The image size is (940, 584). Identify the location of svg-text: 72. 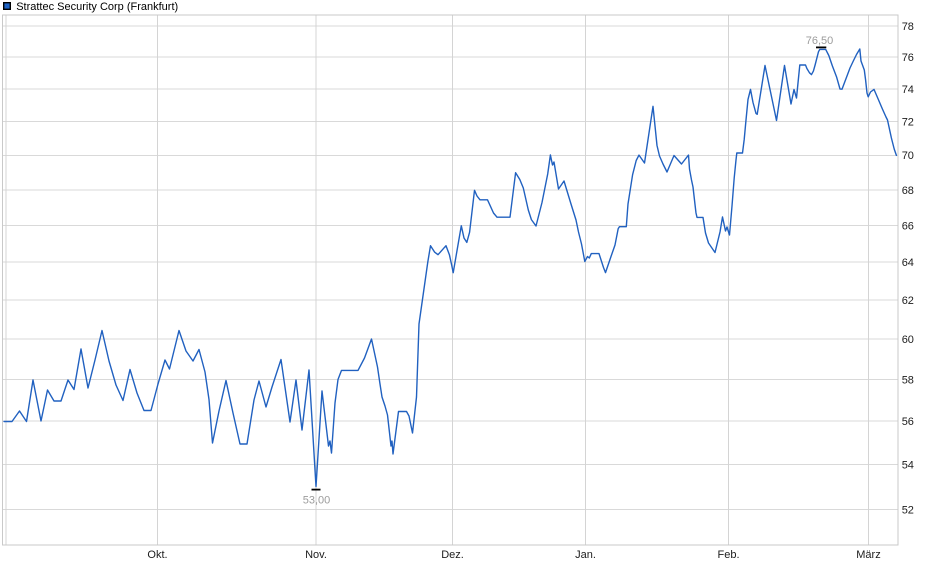
(908, 123).